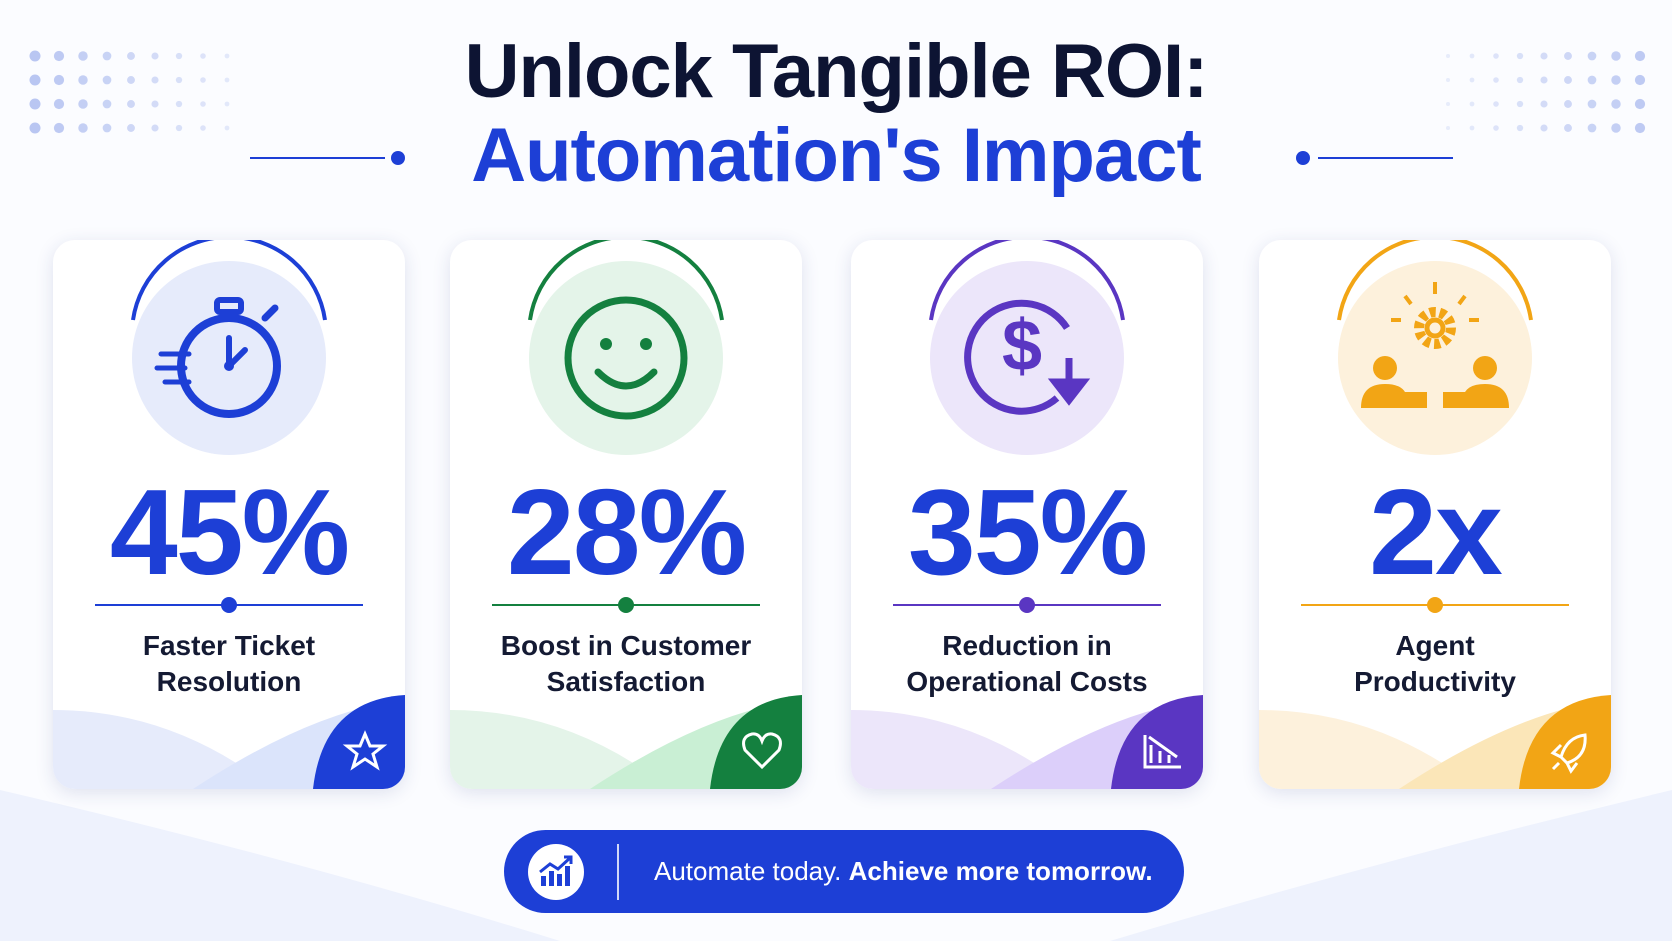 The image size is (1672, 941). What do you see at coordinates (748, 871) in the screenshot?
I see `banner-regular: Automate today.` at bounding box center [748, 871].